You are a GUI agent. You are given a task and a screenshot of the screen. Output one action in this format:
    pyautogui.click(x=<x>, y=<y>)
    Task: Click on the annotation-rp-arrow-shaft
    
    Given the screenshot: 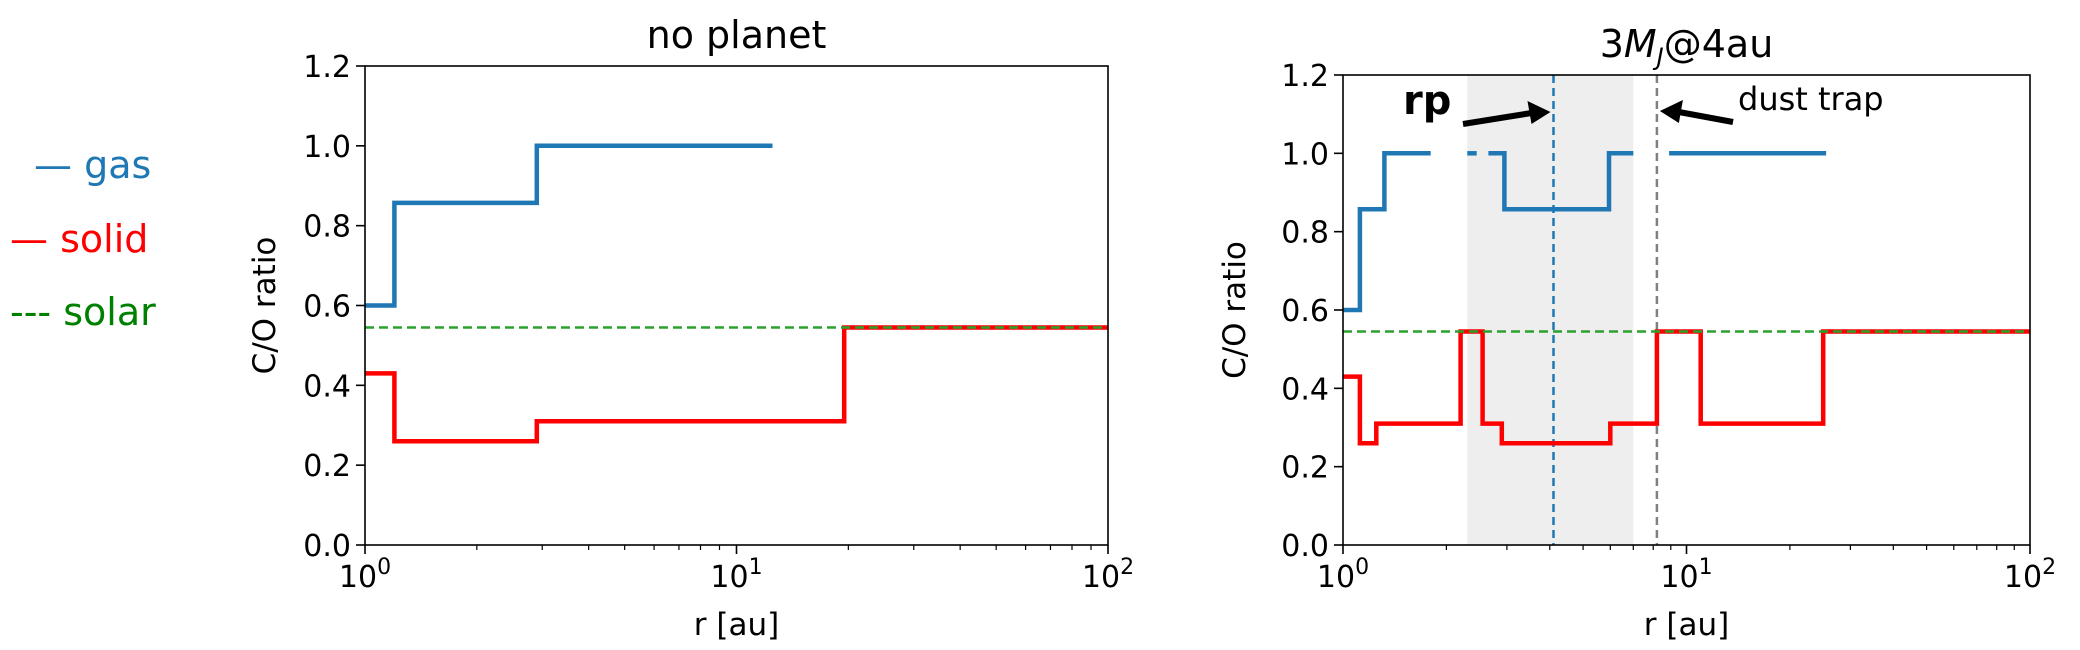 What is the action you would take?
    pyautogui.click(x=1497, y=118)
    